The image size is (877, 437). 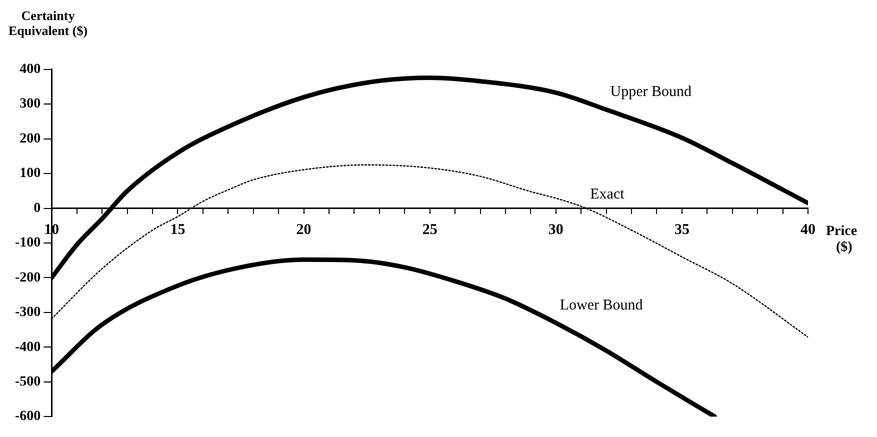 I want to click on y-axis-title: Certainty Equivalent ($), so click(x=48, y=23).